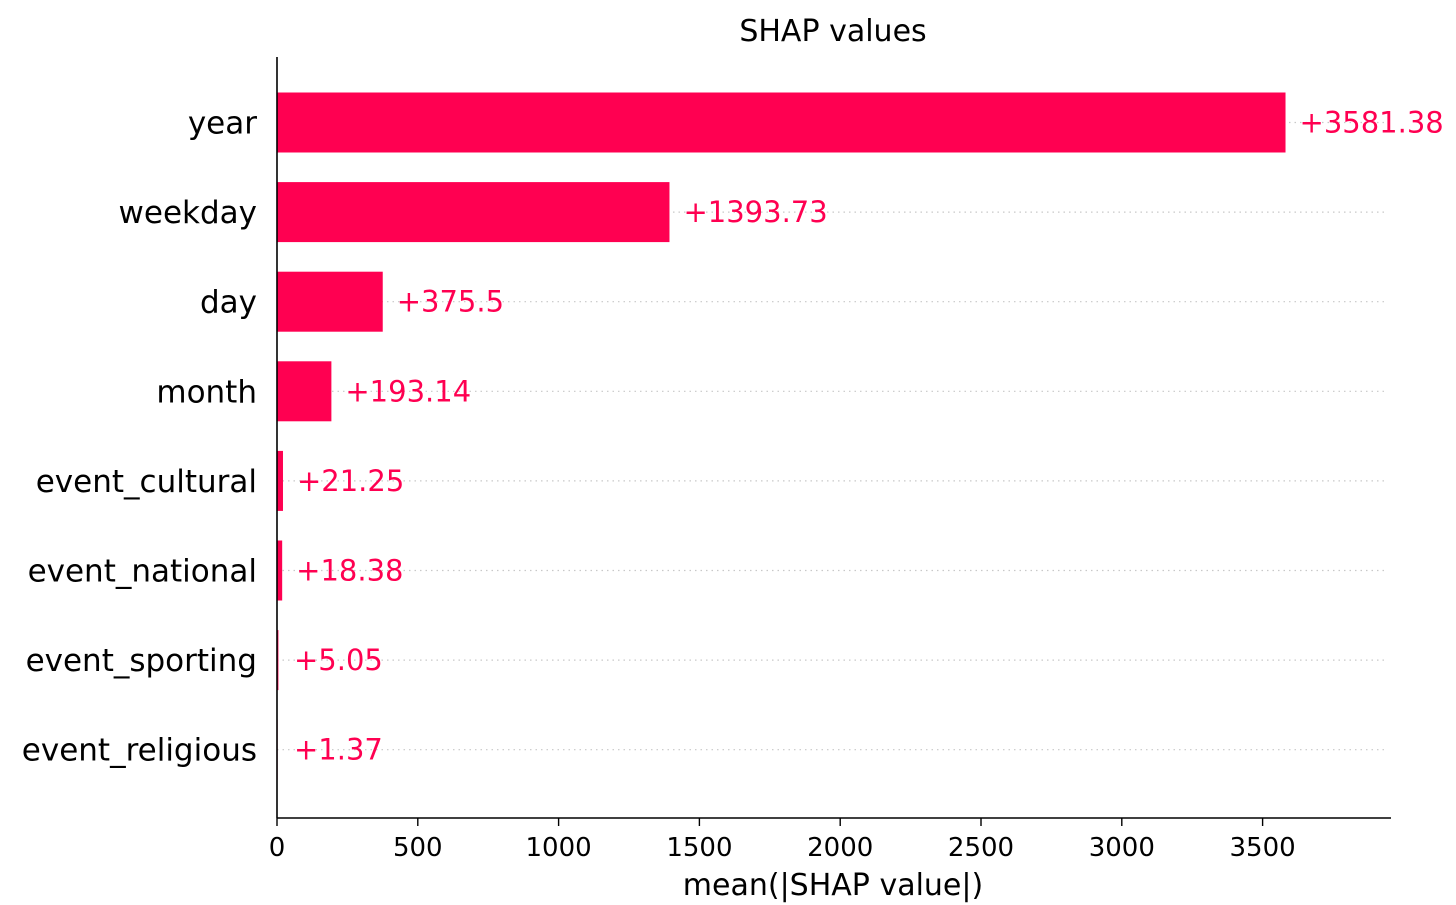 This screenshot has height=905, width=1456. Describe the element at coordinates (188, 213) in the screenshot. I see `category-label: weekday` at that location.